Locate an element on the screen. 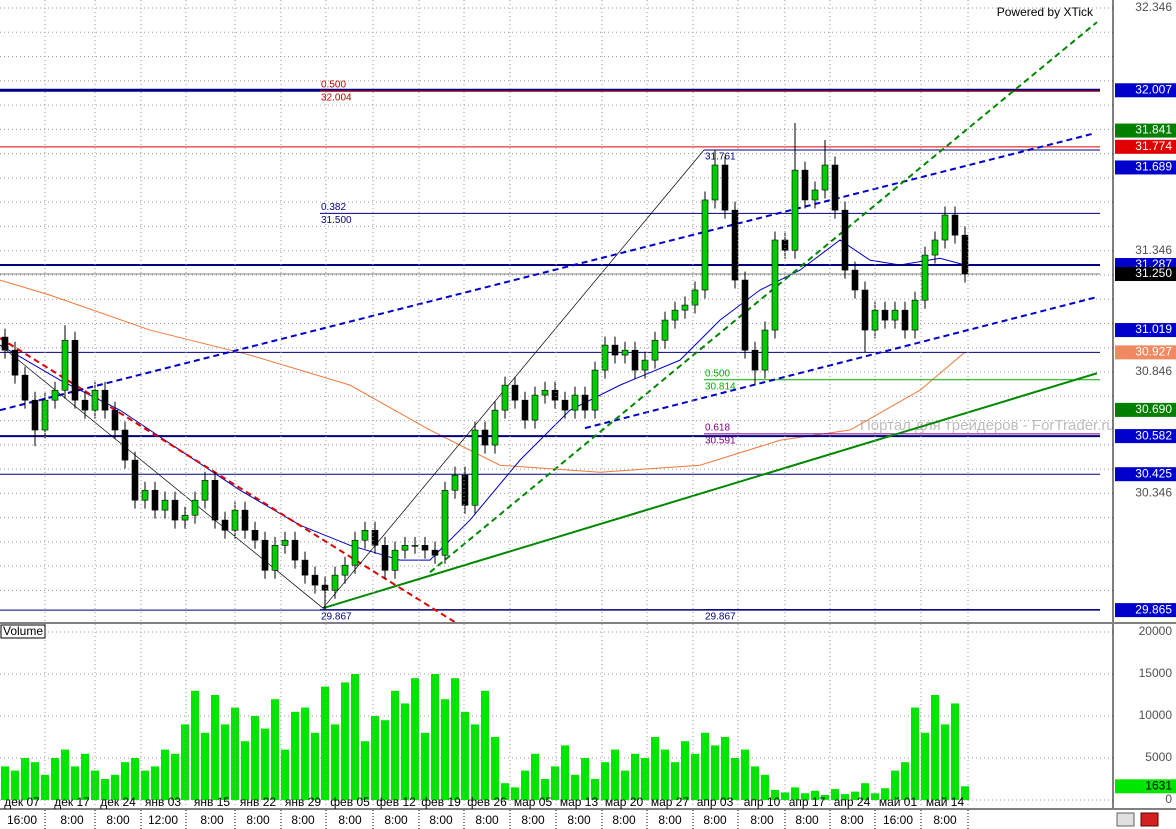  volume-last-label: 1631 is located at coordinates (1158, 785).